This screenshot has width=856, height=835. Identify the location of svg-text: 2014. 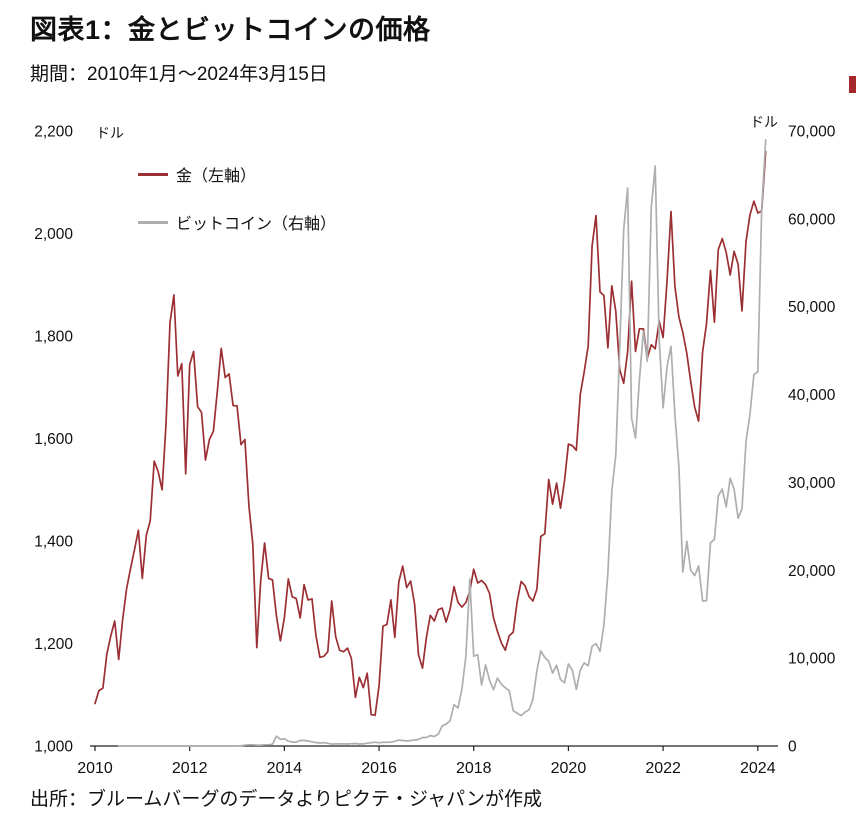
(285, 768).